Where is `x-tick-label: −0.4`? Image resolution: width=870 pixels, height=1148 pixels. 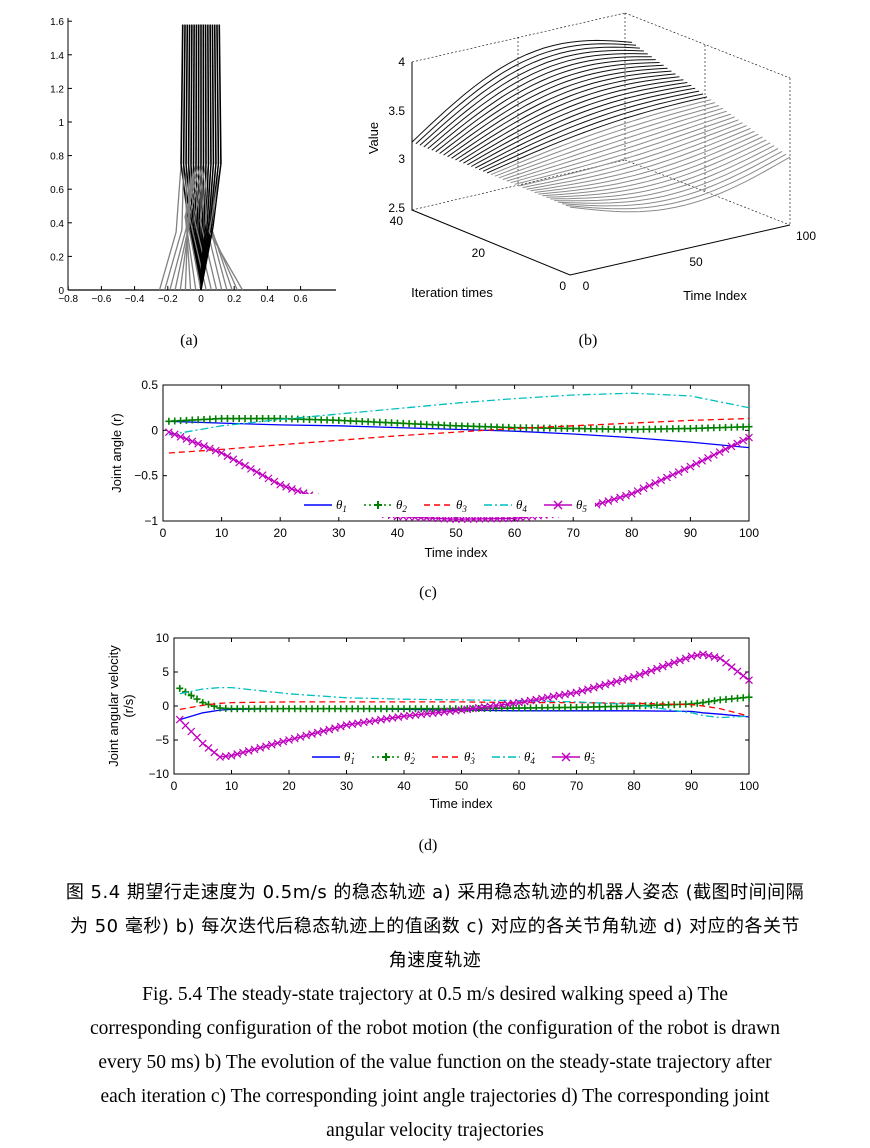
x-tick-label: −0.4 is located at coordinates (135, 299).